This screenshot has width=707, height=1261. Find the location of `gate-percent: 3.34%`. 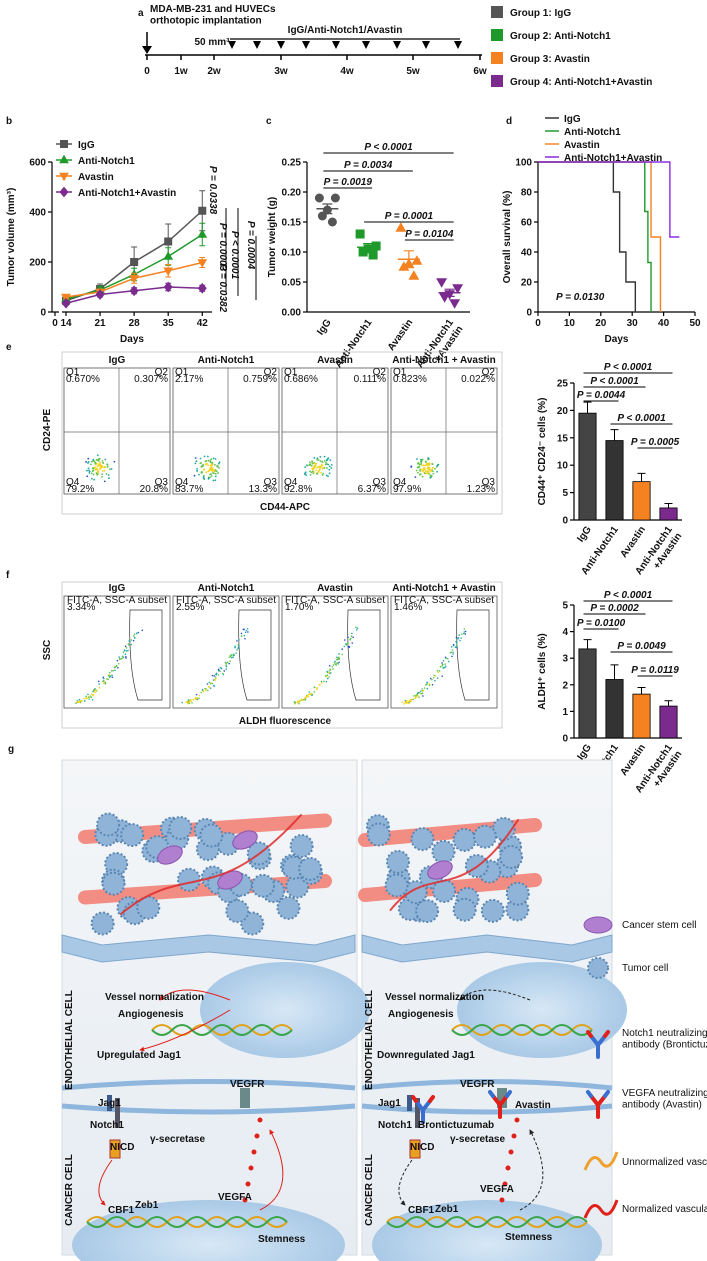

gate-percent: 3.34% is located at coordinates (81, 607).